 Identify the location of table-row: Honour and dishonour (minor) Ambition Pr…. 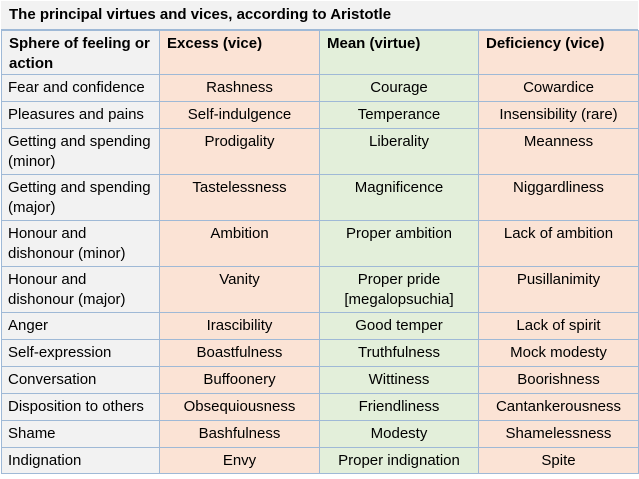
(320, 243).